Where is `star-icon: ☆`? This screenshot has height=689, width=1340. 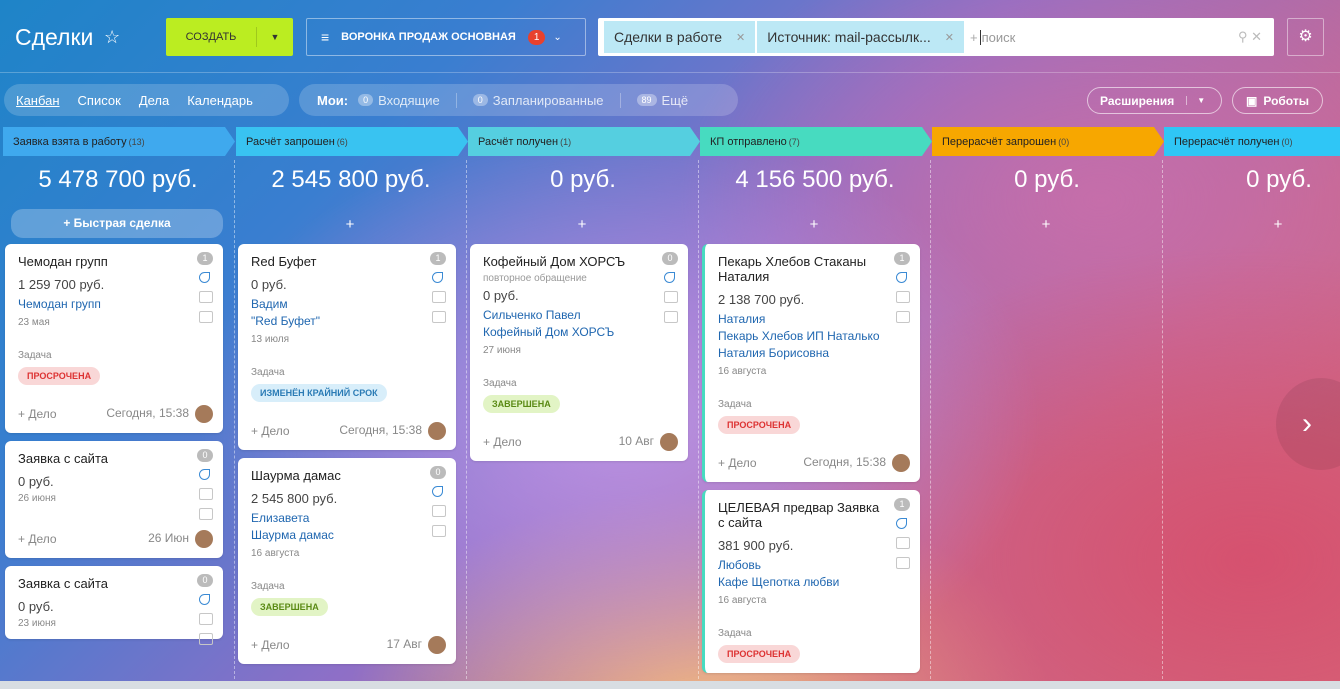
star-icon: ☆ is located at coordinates (112, 37).